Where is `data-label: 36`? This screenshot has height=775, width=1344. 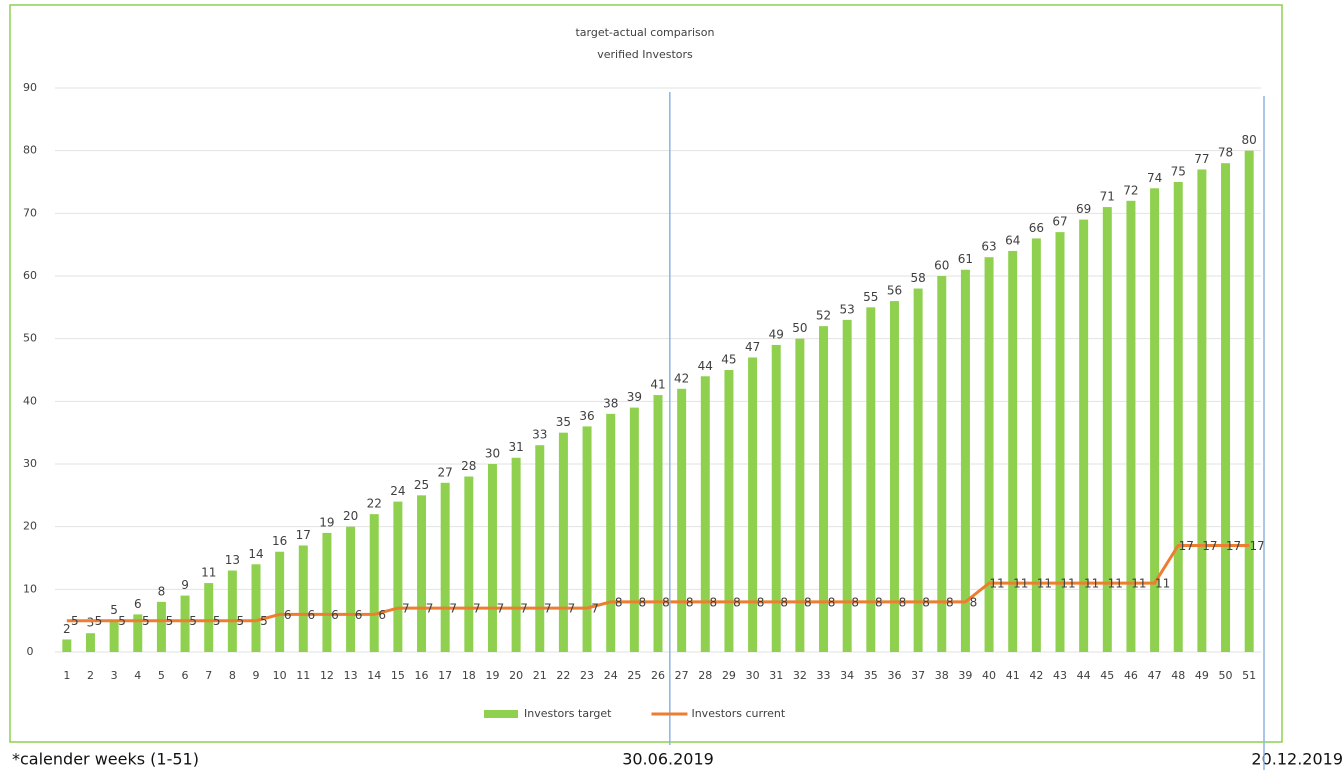
data-label: 36 is located at coordinates (586, 416).